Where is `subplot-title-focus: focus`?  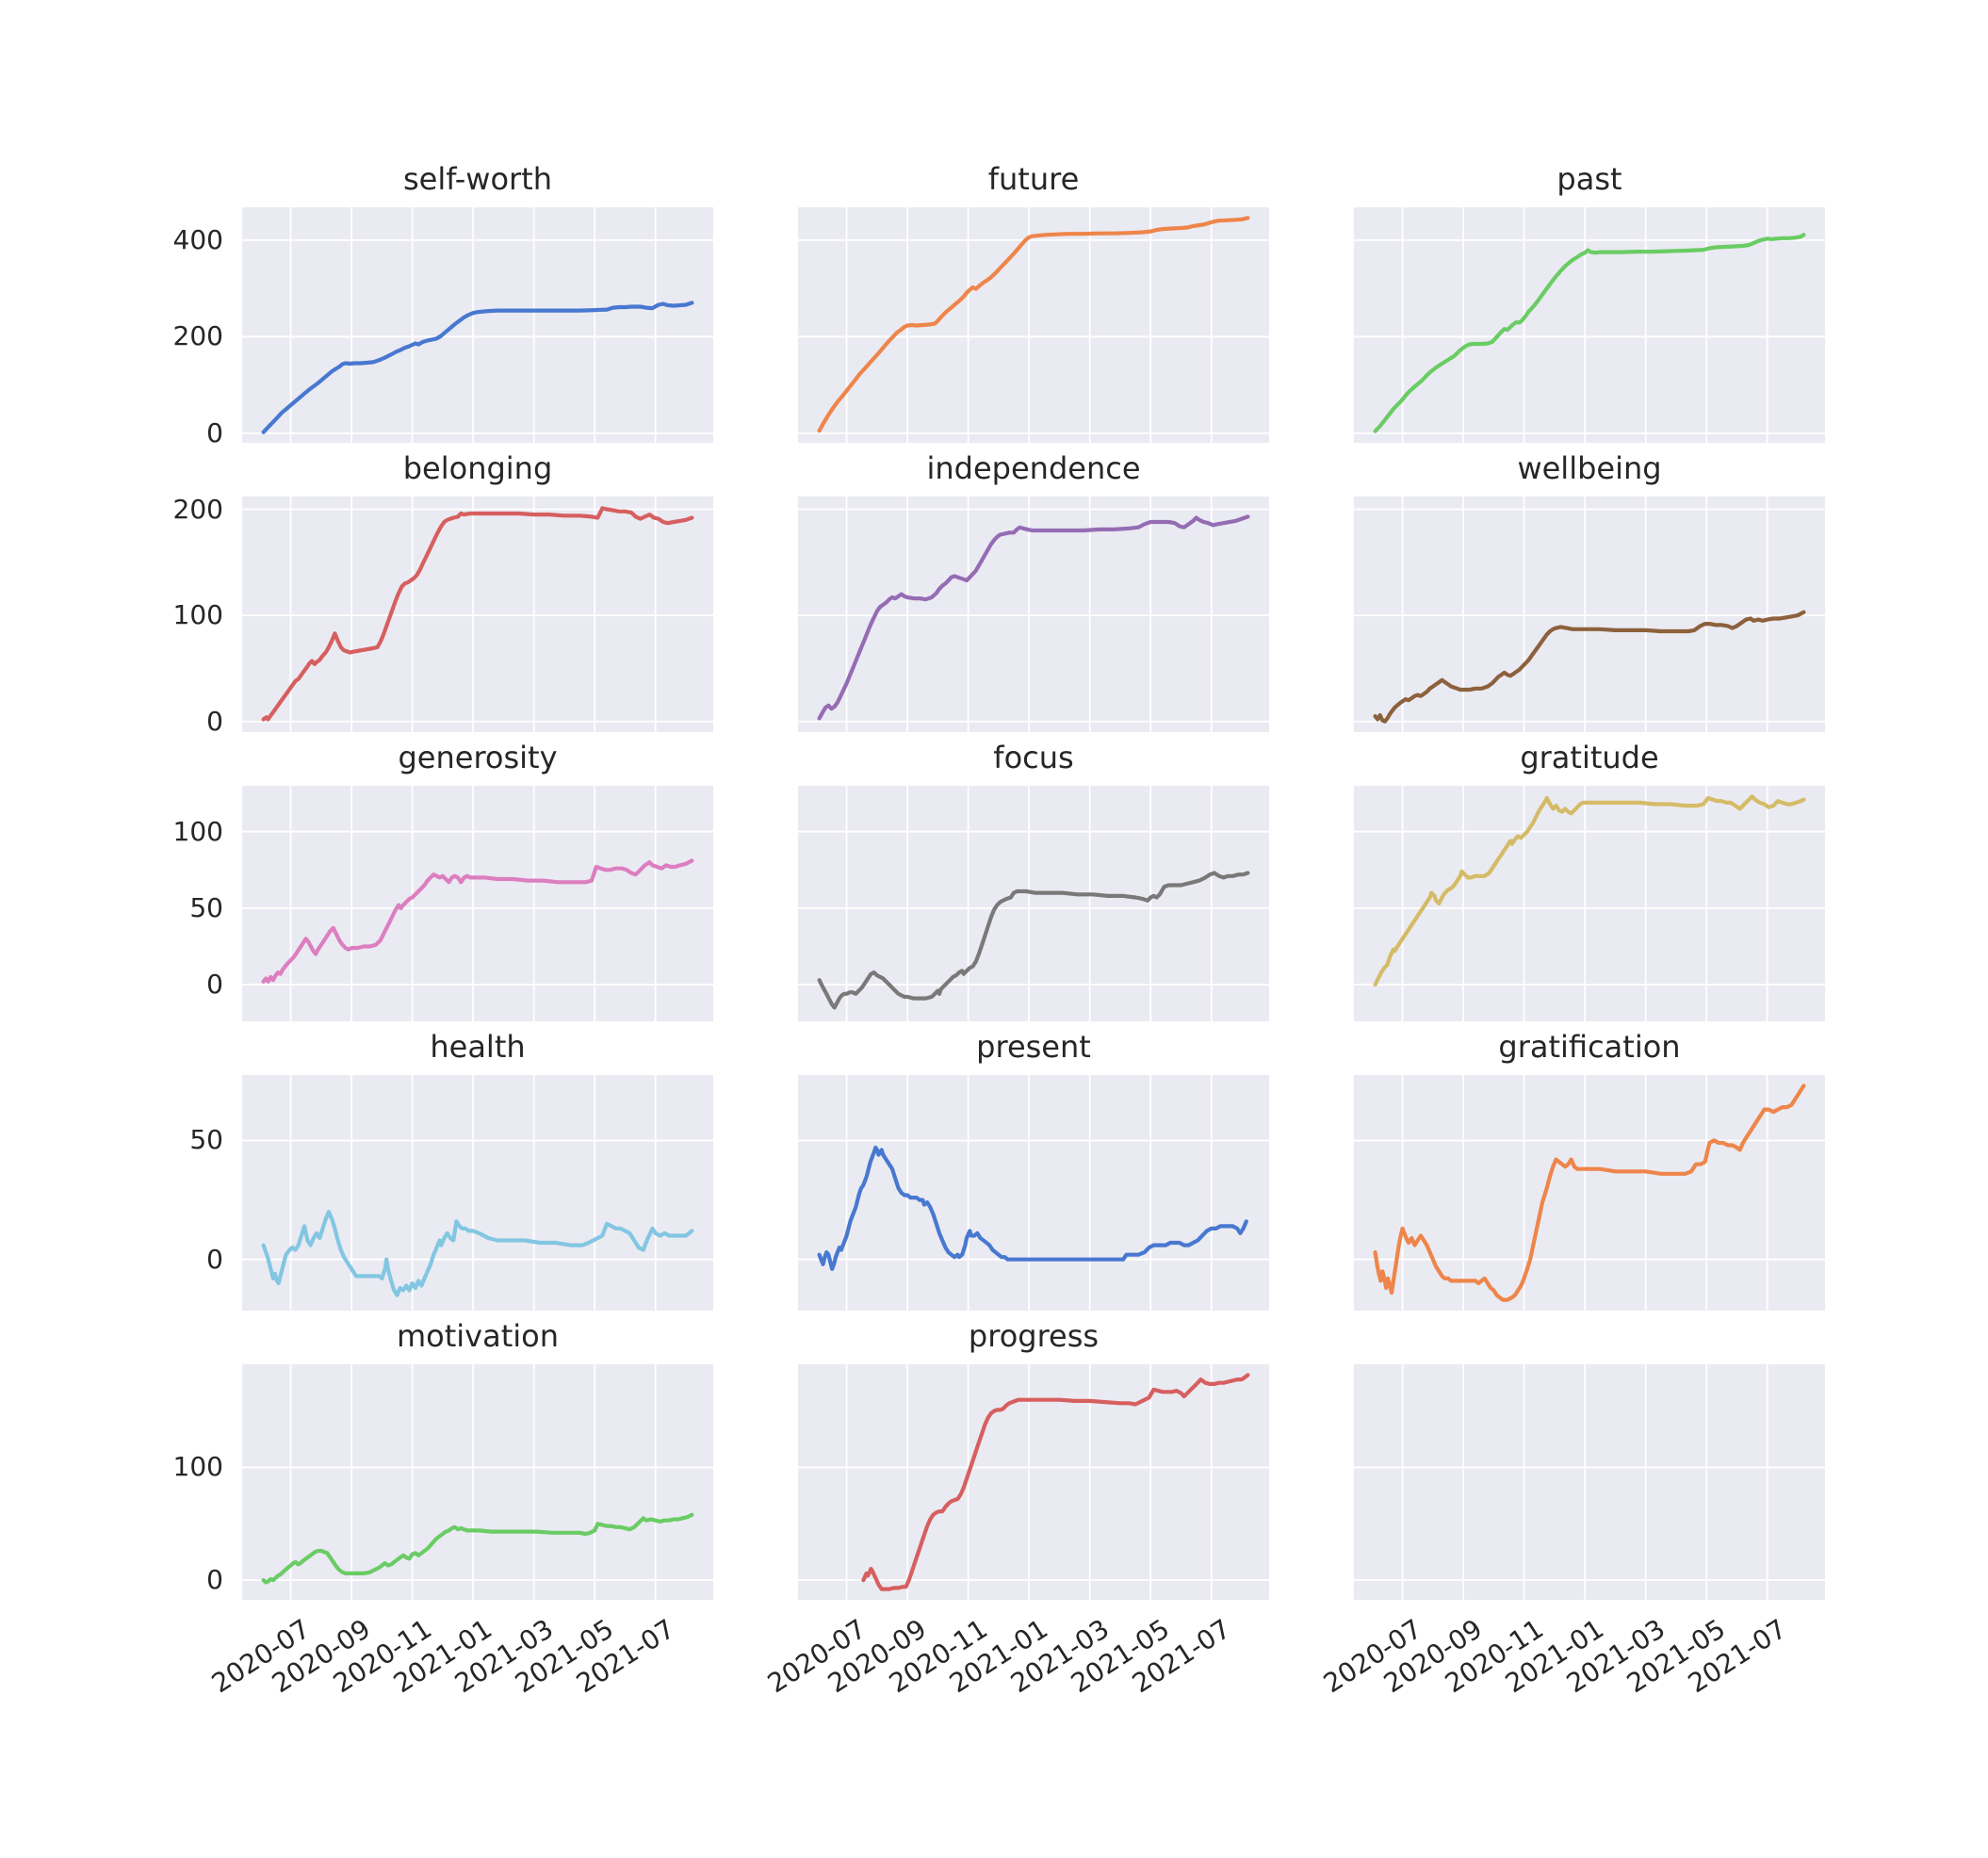
subplot-title-focus: focus is located at coordinates (1033, 757).